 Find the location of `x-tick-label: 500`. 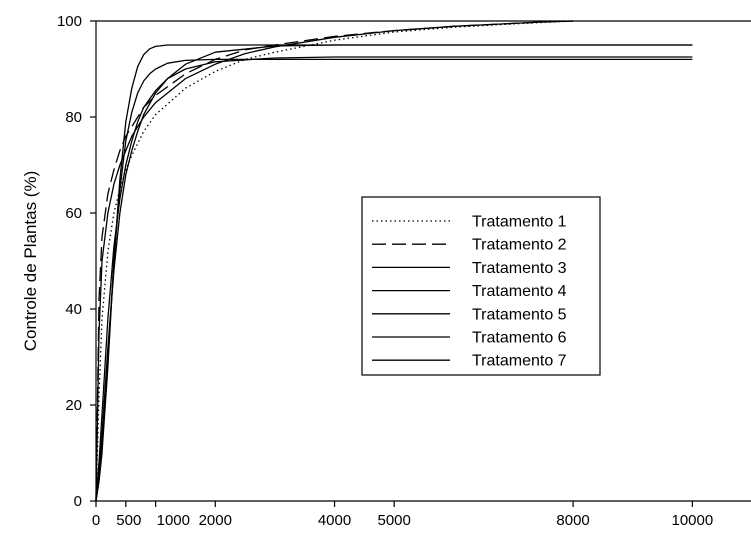

x-tick-label: 500 is located at coordinates (128, 520).